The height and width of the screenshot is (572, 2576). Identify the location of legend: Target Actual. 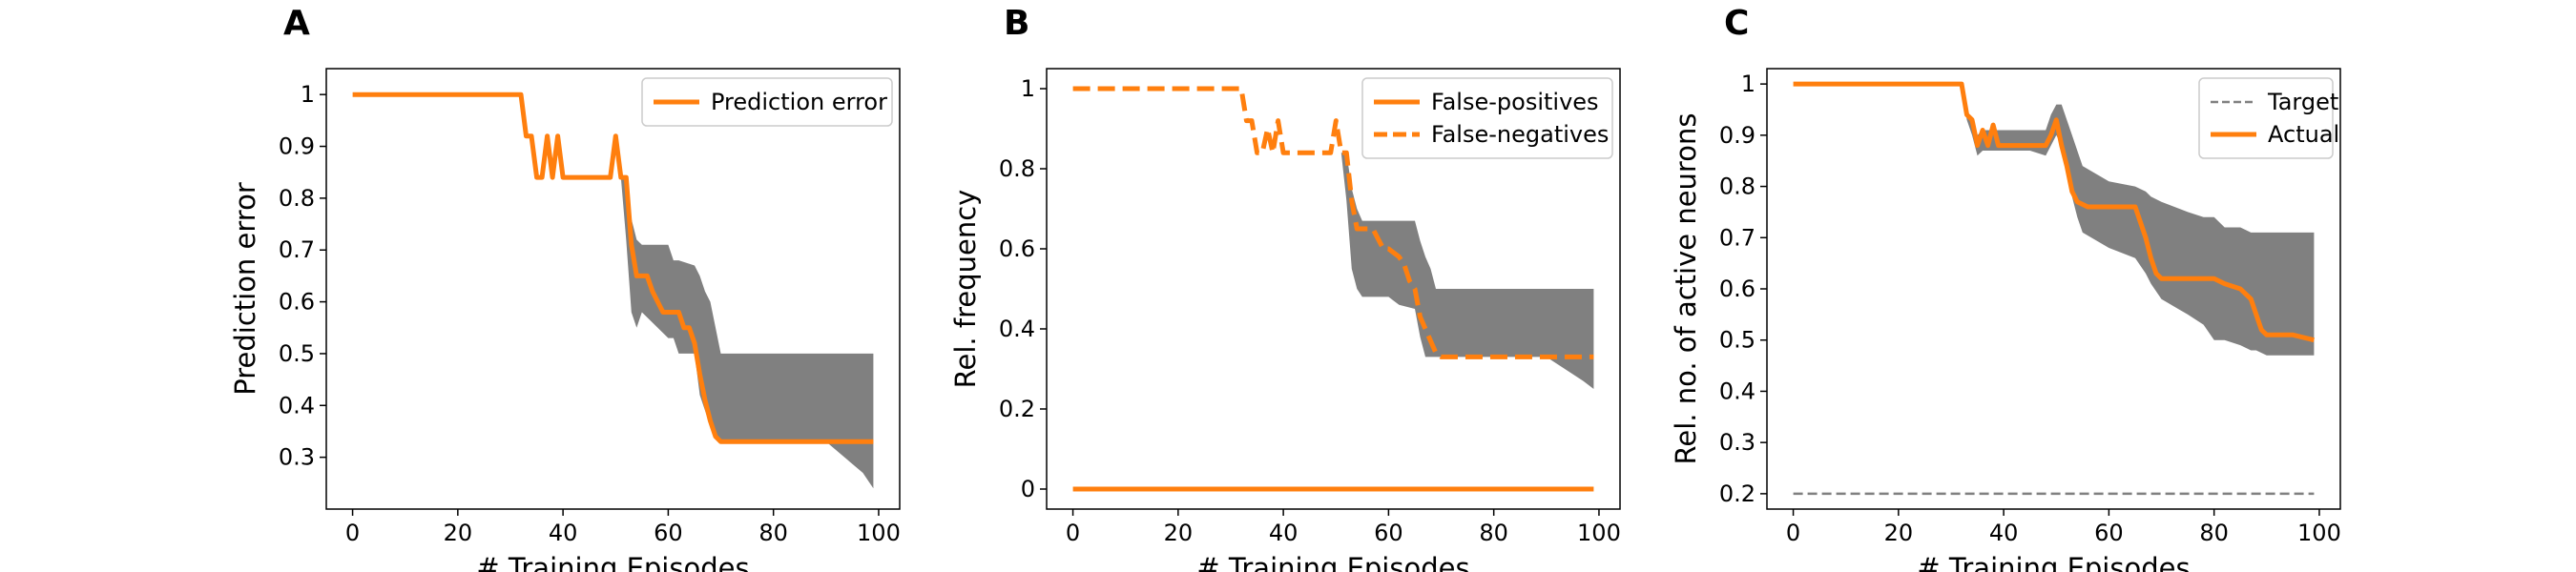
(2268, 118).